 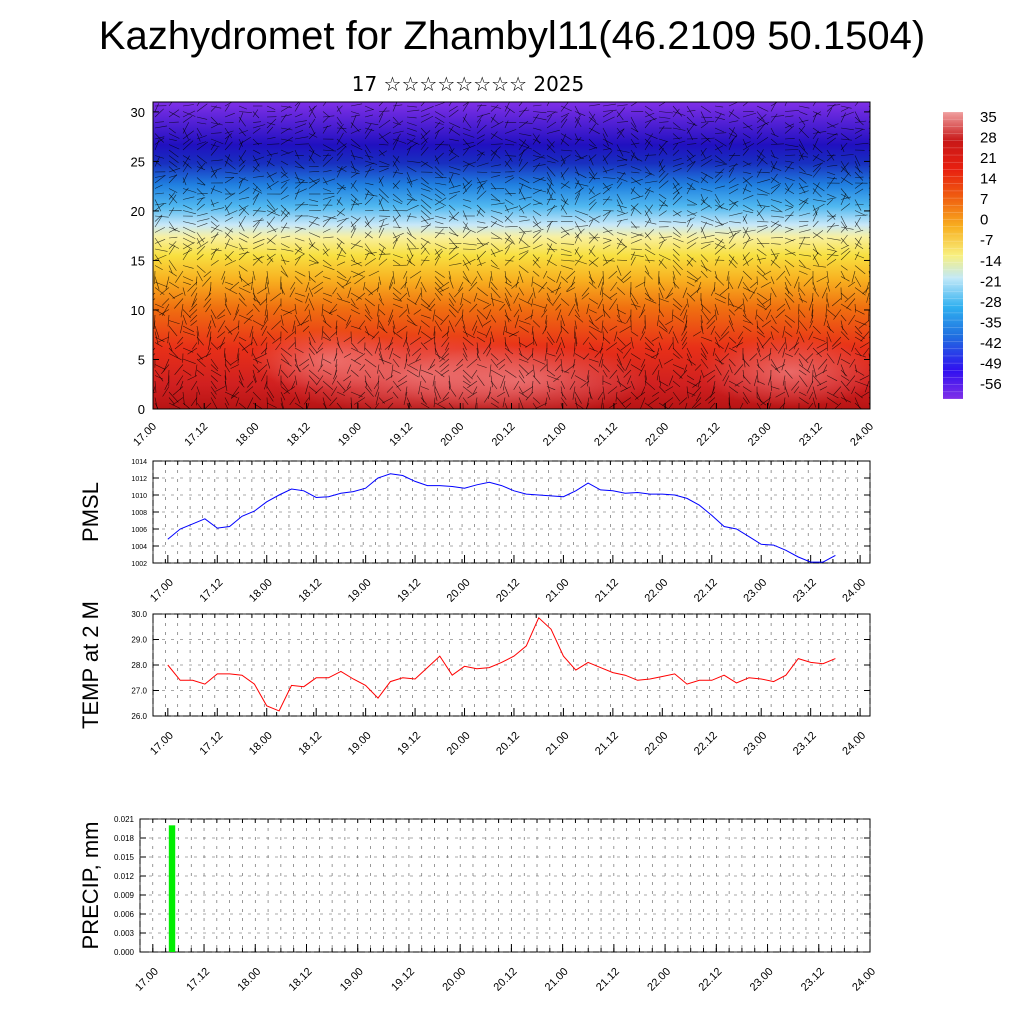 I want to click on x-tick-label: 20.12, so click(x=504, y=435).